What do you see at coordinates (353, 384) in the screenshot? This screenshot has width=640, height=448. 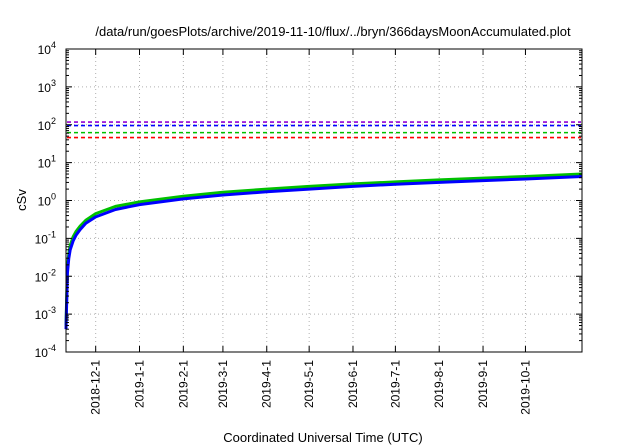 I see `x-tick-label: 2019-6-1` at bounding box center [353, 384].